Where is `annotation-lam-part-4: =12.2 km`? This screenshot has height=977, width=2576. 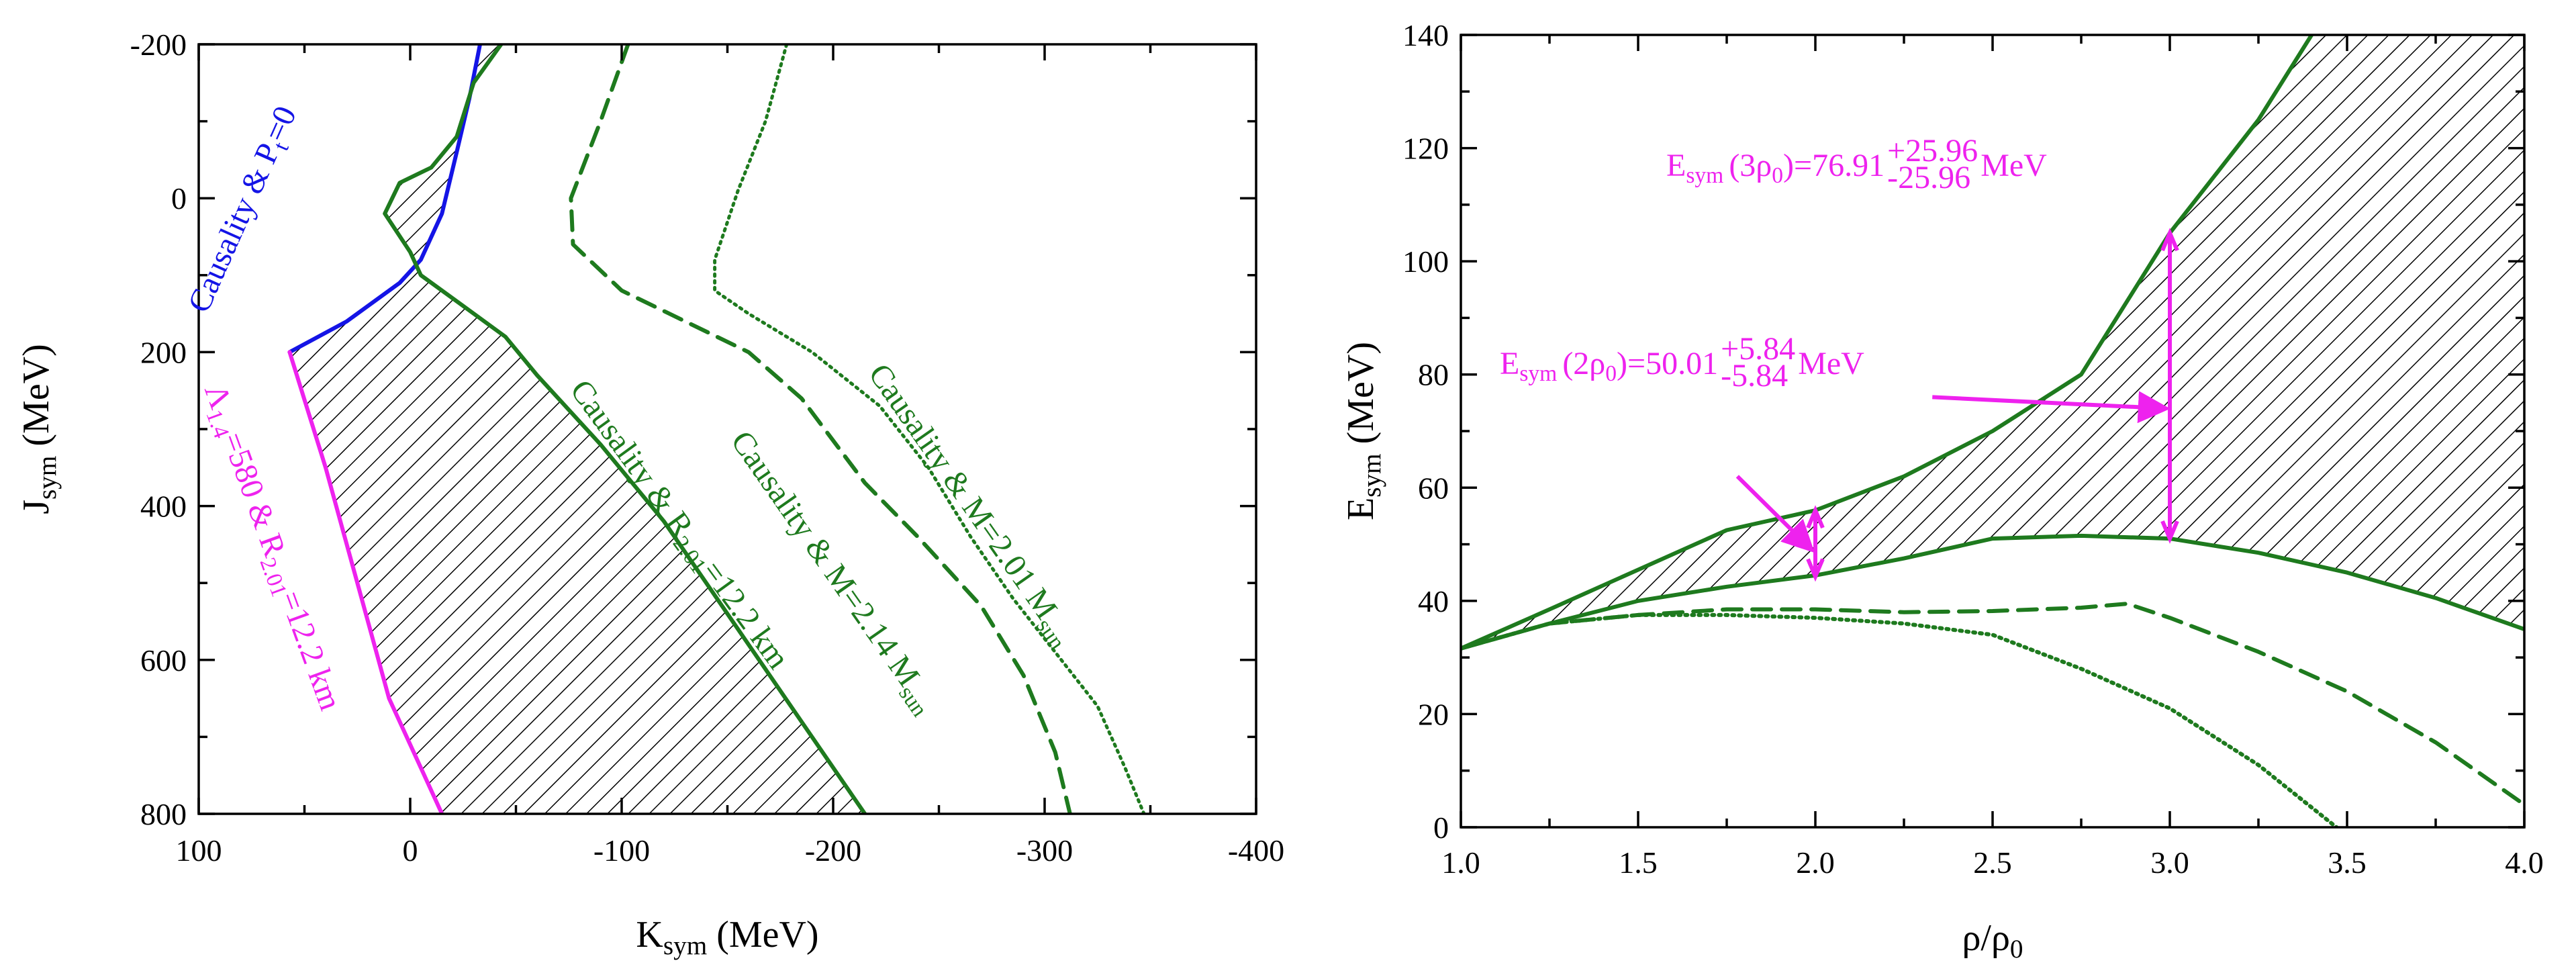
annotation-lam-part-4: =12.2 km is located at coordinates (310, 650).